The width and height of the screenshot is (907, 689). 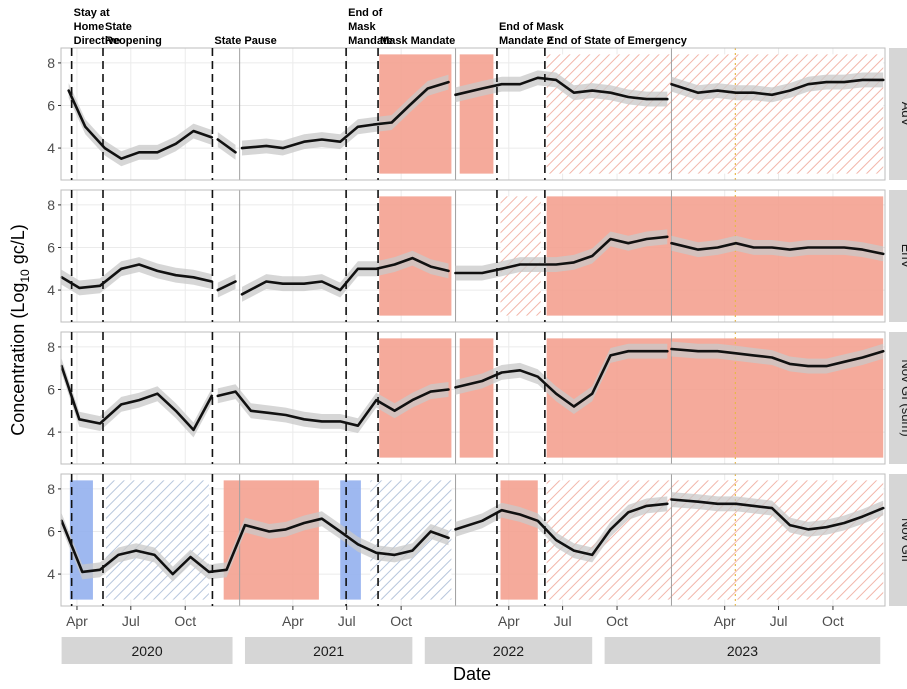 What do you see at coordinates (903, 114) in the screenshot?
I see `facet-strip-label: AdV` at bounding box center [903, 114].